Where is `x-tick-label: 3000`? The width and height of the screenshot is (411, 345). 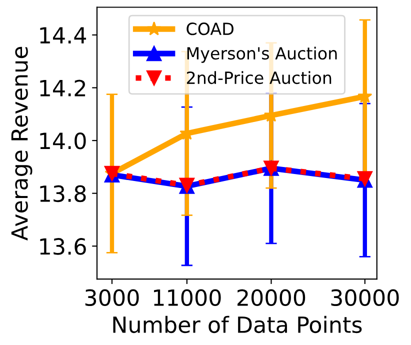
x-tick-label: 3000 is located at coordinates (112, 297).